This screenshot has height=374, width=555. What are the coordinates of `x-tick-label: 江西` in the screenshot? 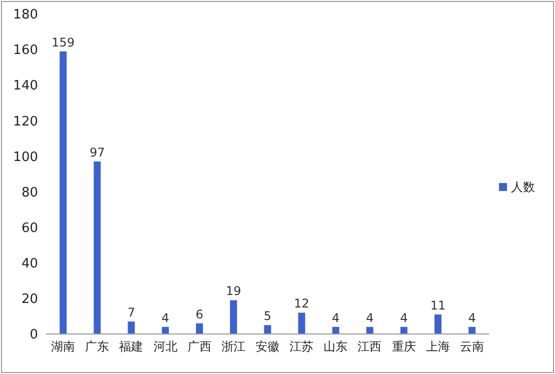 It's located at (370, 347).